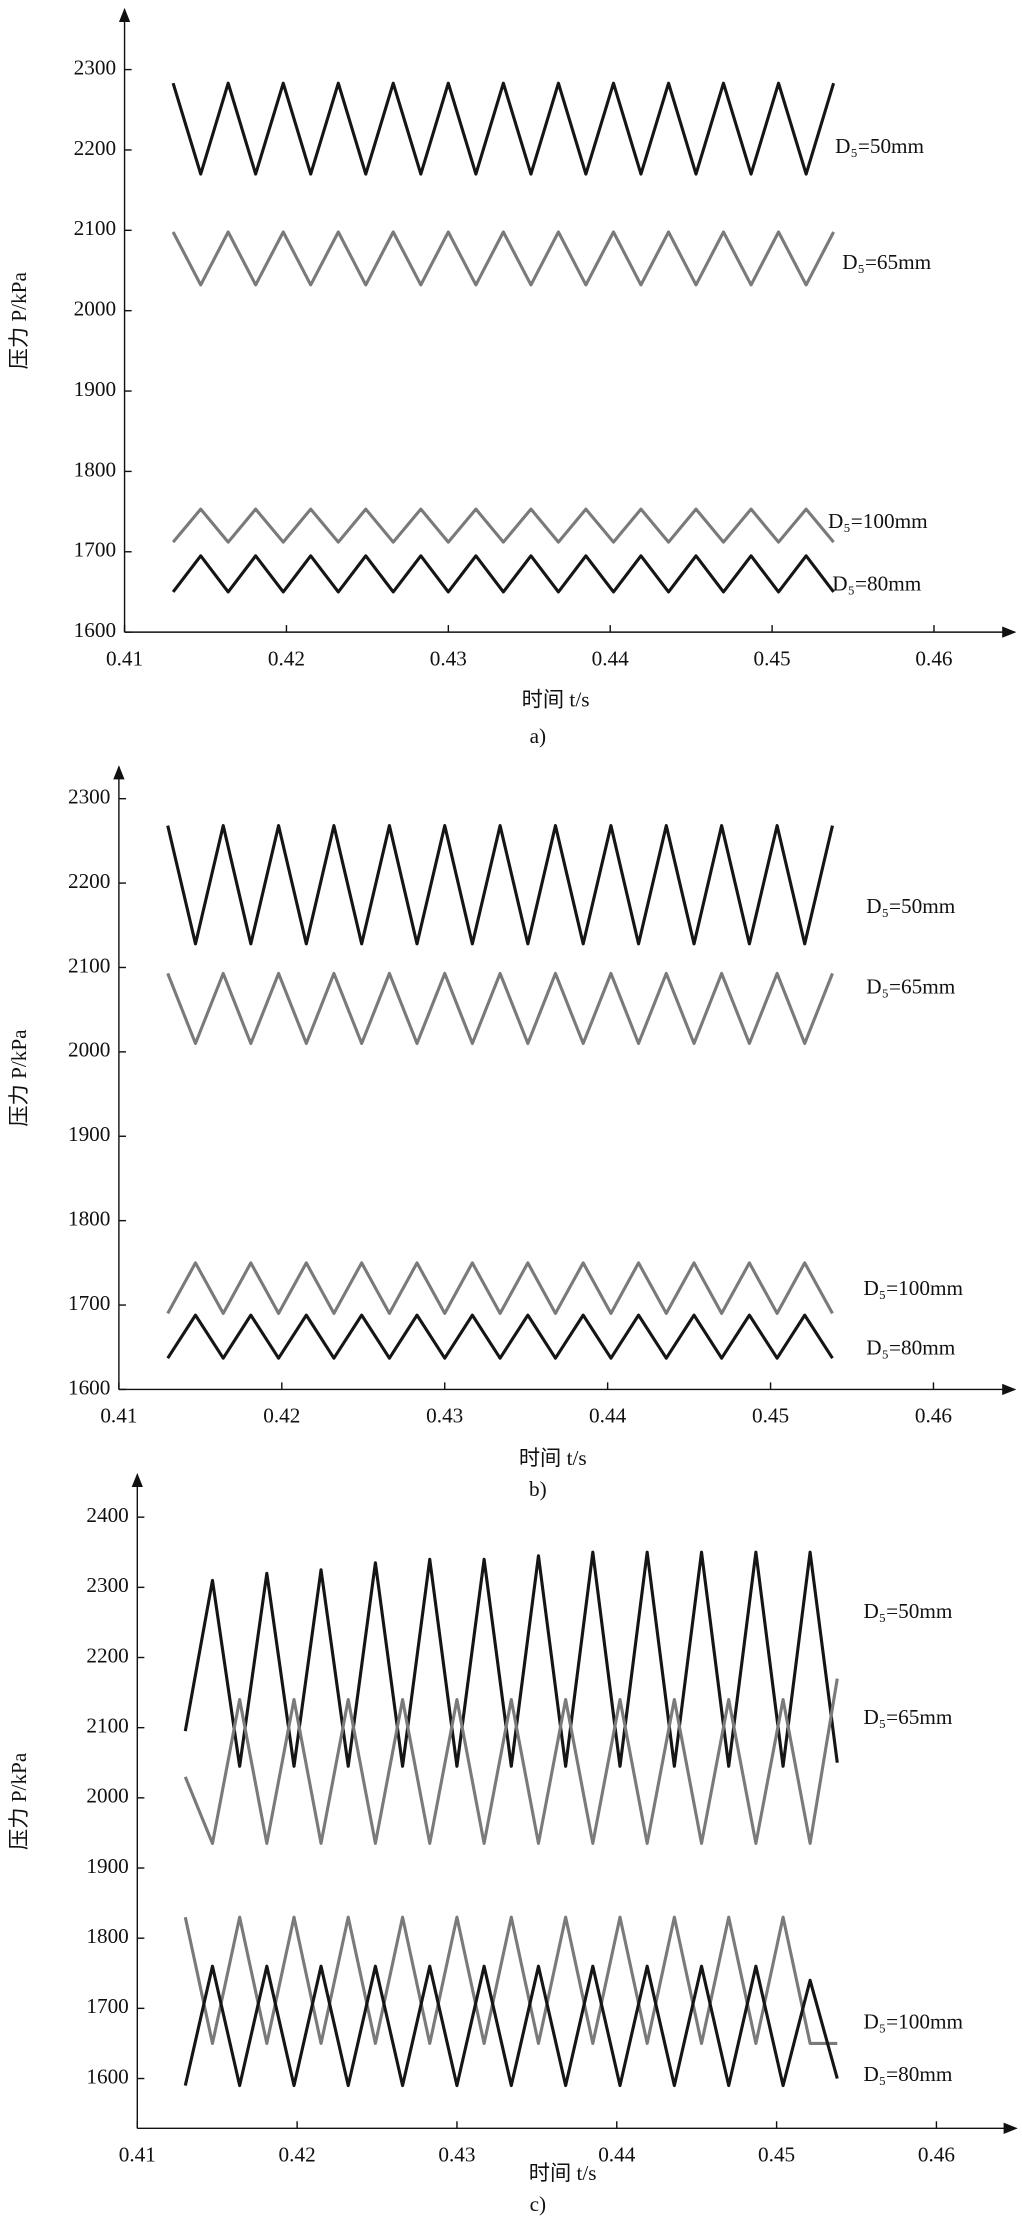 The image size is (1022, 2224). Describe the element at coordinates (538, 2204) in the screenshot. I see `caption: c)` at that location.